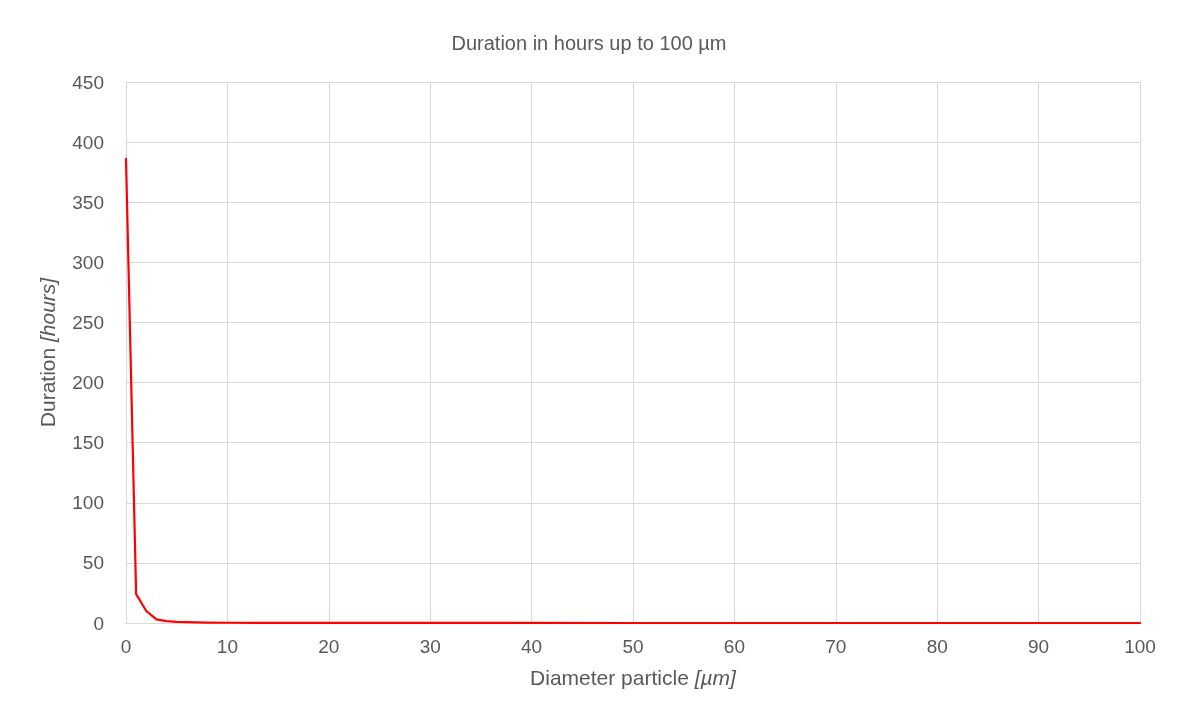 Image resolution: width=1178 pixels, height=722 pixels. Describe the element at coordinates (430, 646) in the screenshot. I see `x-tick-label: 30` at that location.